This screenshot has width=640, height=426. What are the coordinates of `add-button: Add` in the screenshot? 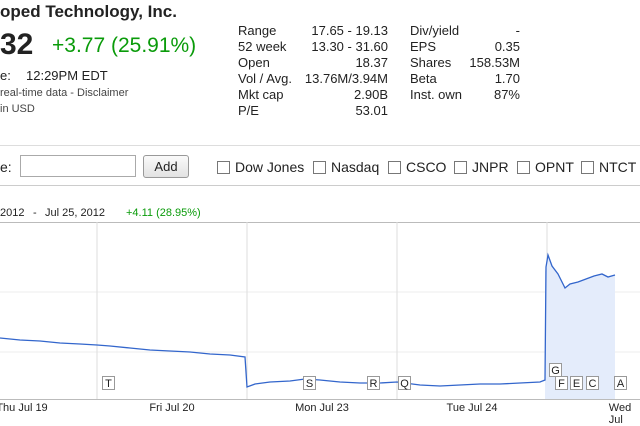 It's located at (166, 166).